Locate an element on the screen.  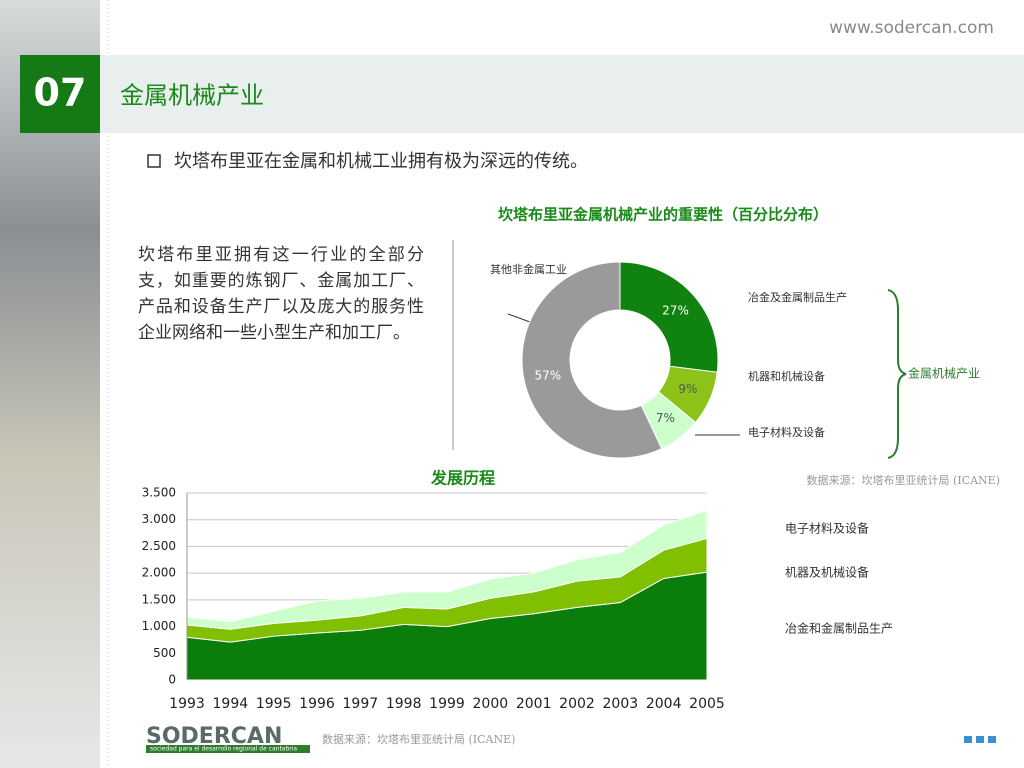
bullet-text: 坎塔布里亚在金属和机械工业拥有极为深远的传统。 is located at coordinates (381, 161).